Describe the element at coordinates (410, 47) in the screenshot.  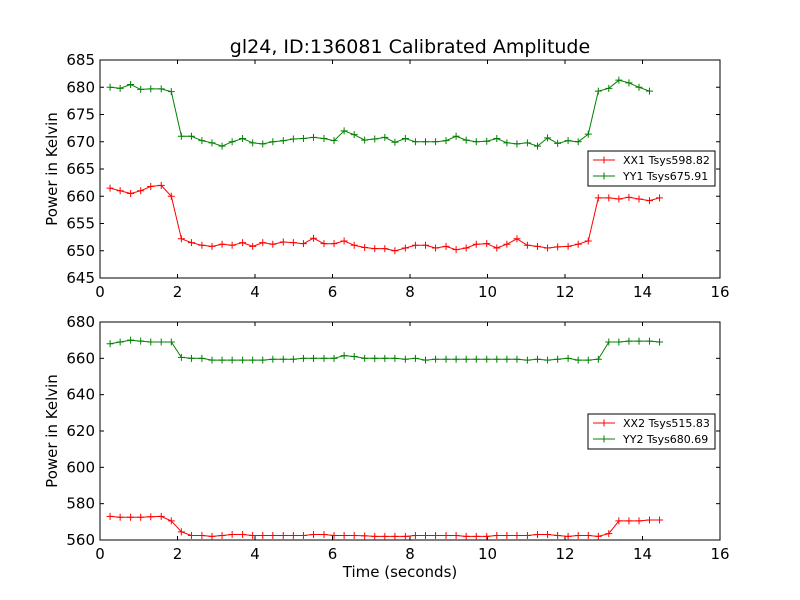
I see `chart-title: gl24, ID:136081 Calibrated Amplitude` at that location.